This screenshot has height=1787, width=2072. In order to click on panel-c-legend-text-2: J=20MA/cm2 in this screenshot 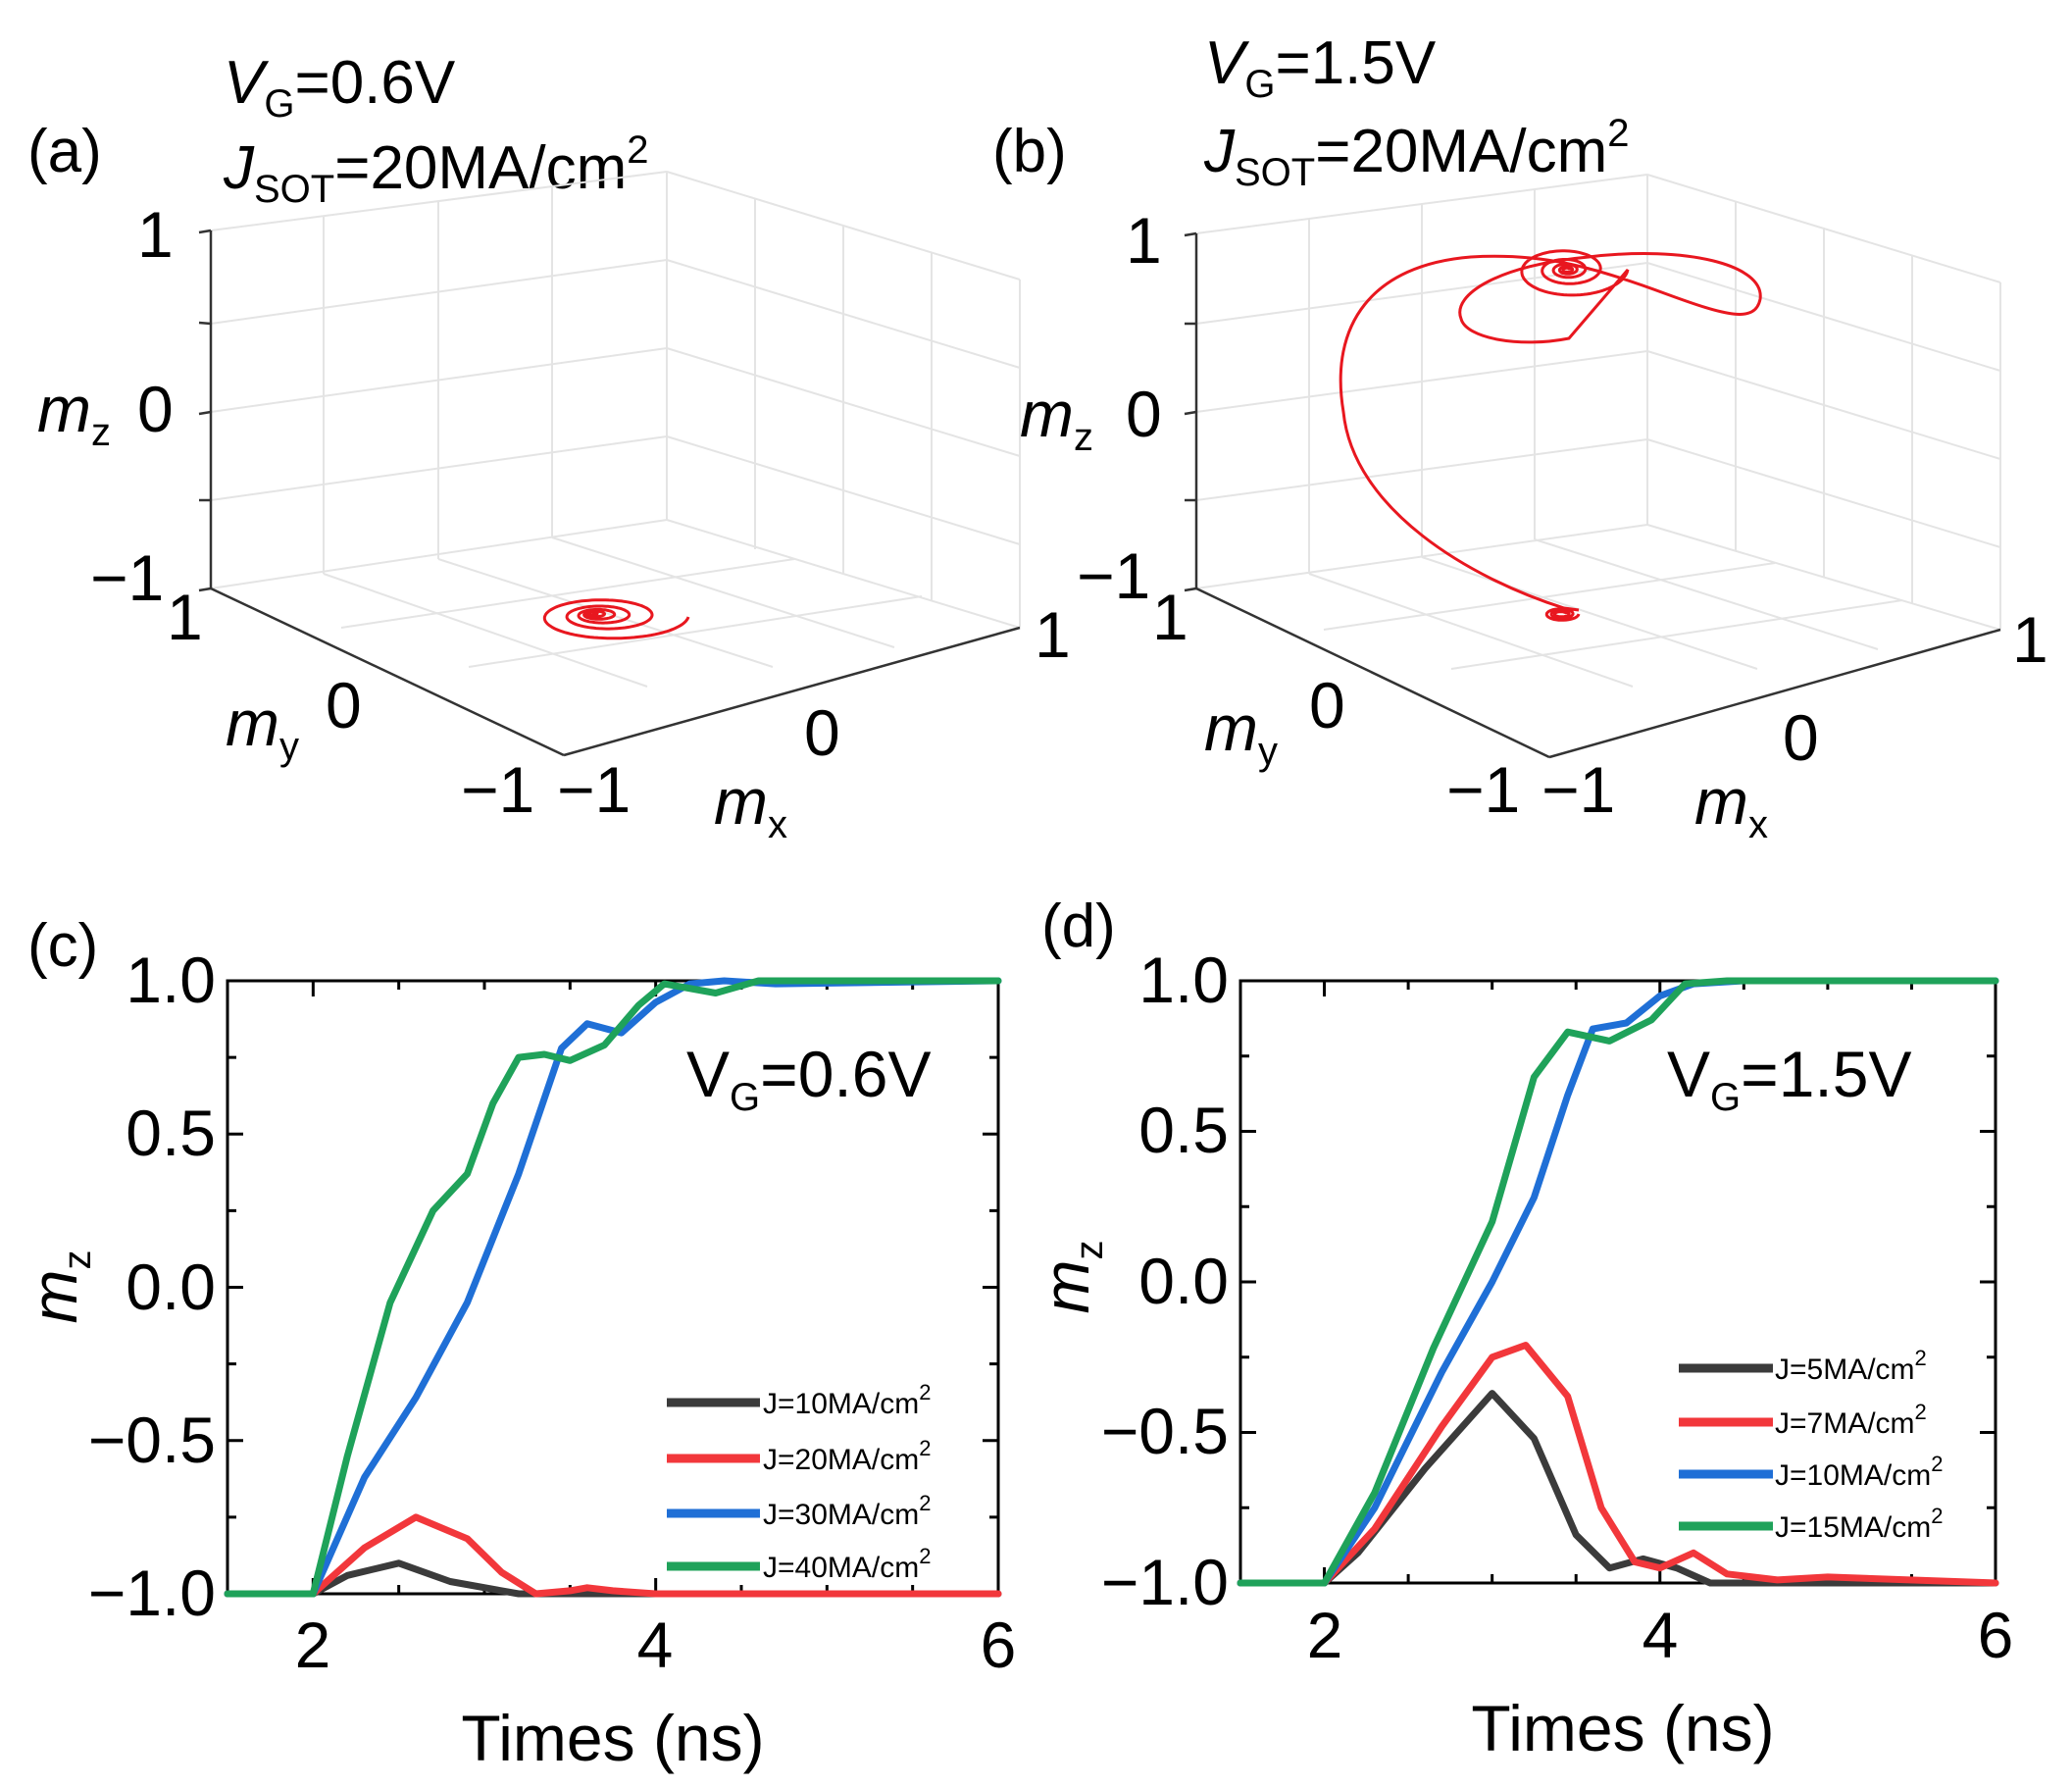, I will do `click(847, 1456)`.